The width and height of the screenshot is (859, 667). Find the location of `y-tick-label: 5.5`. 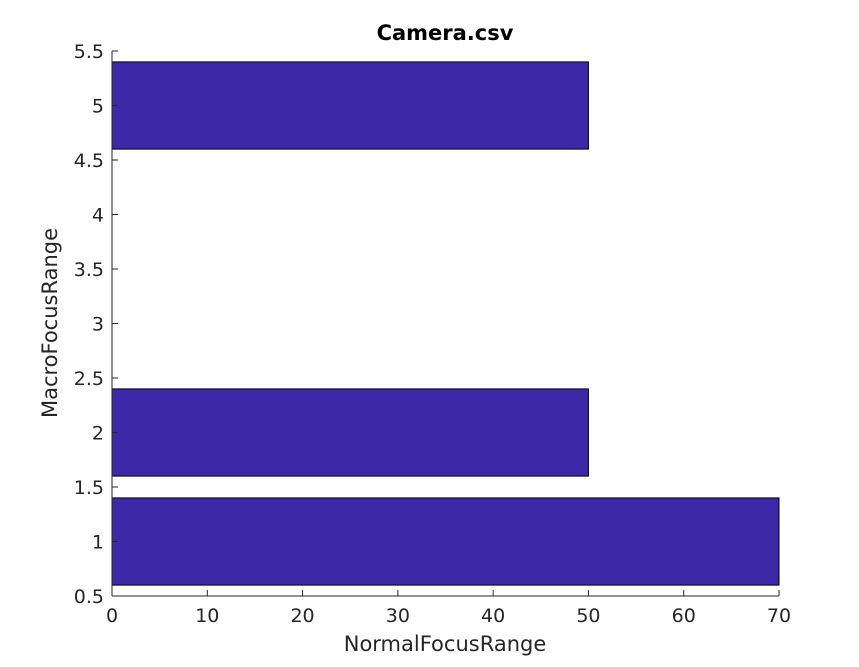

y-tick-label: 5.5 is located at coordinates (89, 52).